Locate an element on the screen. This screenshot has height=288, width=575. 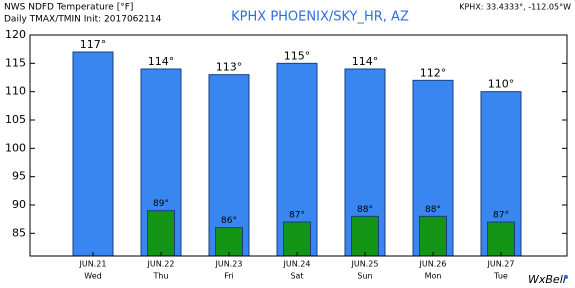
y-tick-label: 105 is located at coordinates (15, 119).